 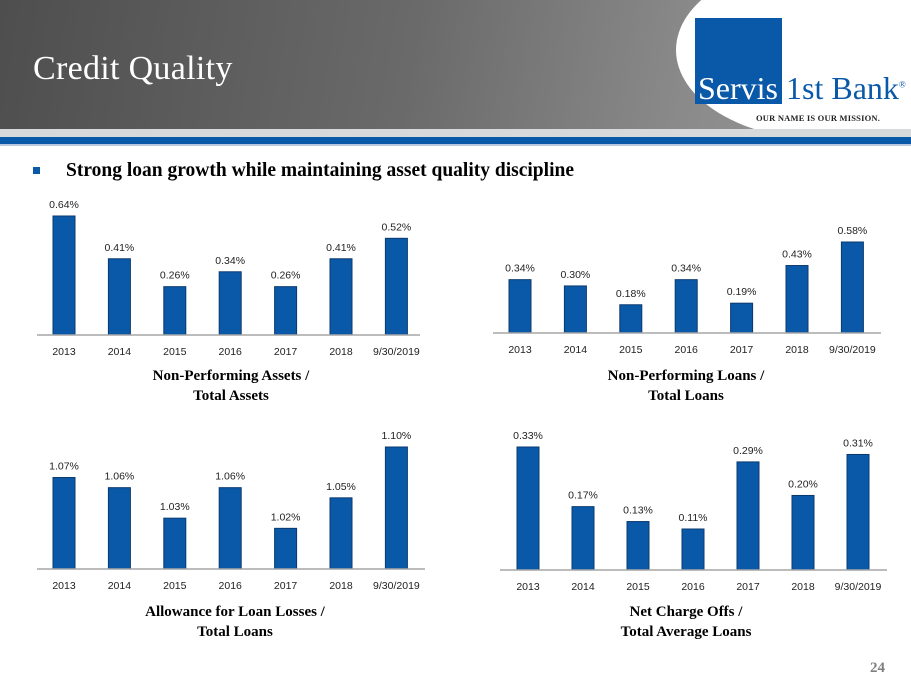 What do you see at coordinates (397, 227) in the screenshot?
I see `data-label: 0.52%` at bounding box center [397, 227].